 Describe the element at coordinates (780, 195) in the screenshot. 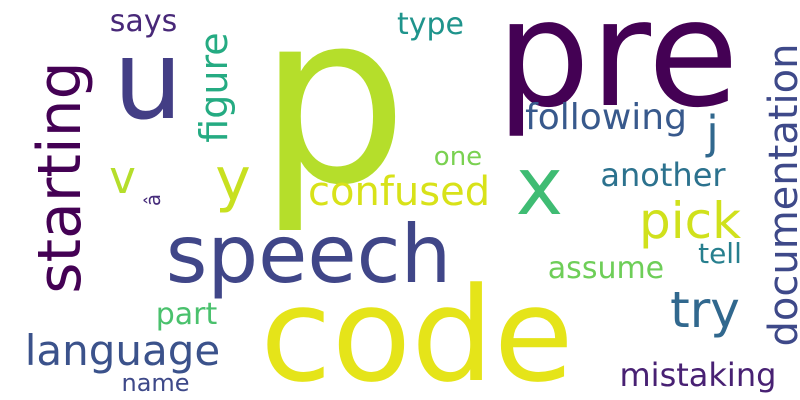

I see `word-documentation: documentation` at that location.